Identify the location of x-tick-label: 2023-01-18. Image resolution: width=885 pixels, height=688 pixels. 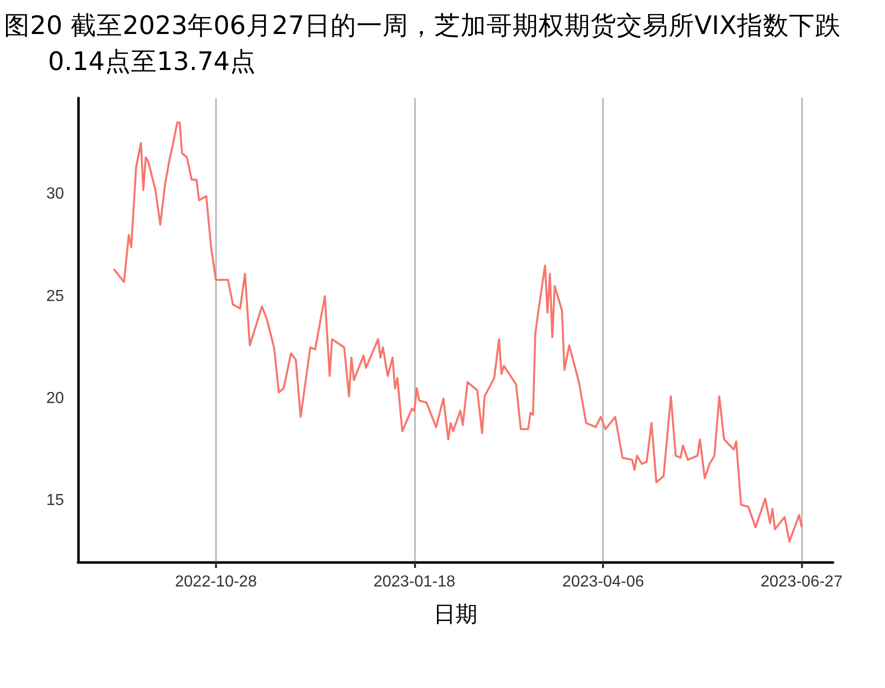
(414, 582).